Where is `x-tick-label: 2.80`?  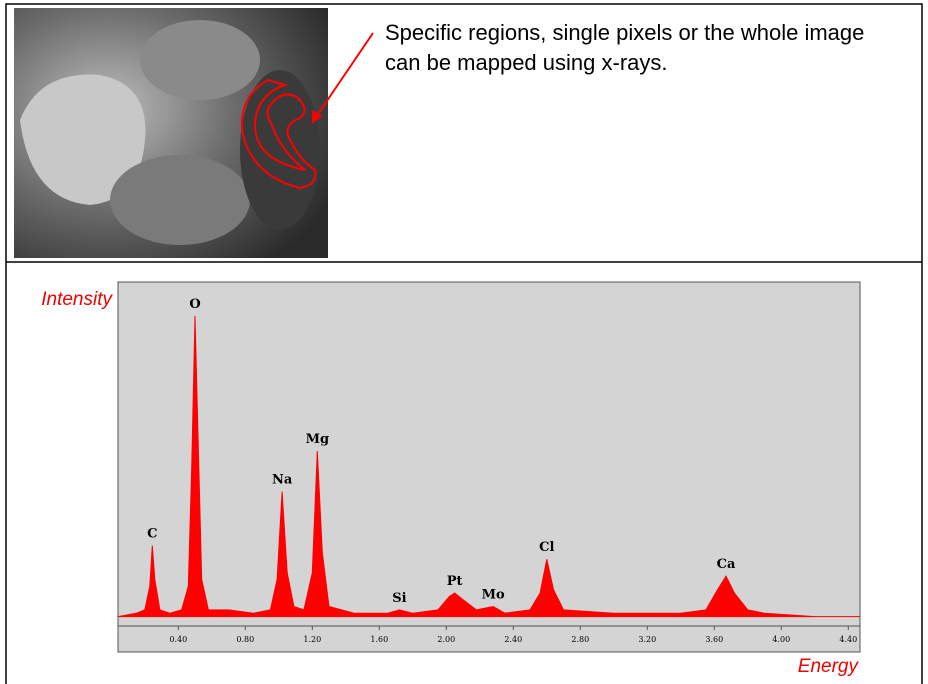
x-tick-label: 2.80 is located at coordinates (580, 639).